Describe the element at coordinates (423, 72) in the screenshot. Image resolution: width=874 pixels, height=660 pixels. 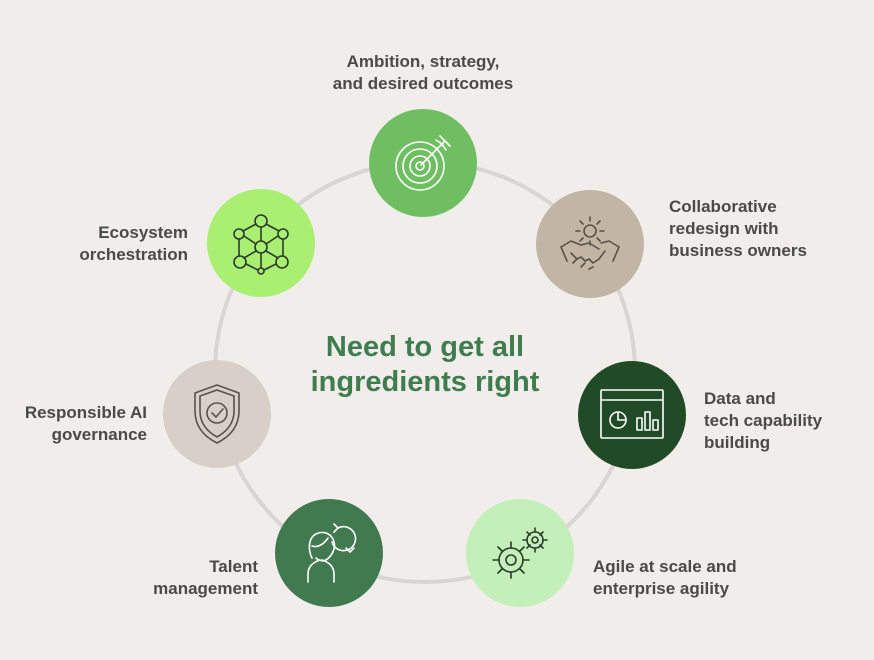
I see `label-ambition: Ambition, strategy, and desired outcomes` at that location.